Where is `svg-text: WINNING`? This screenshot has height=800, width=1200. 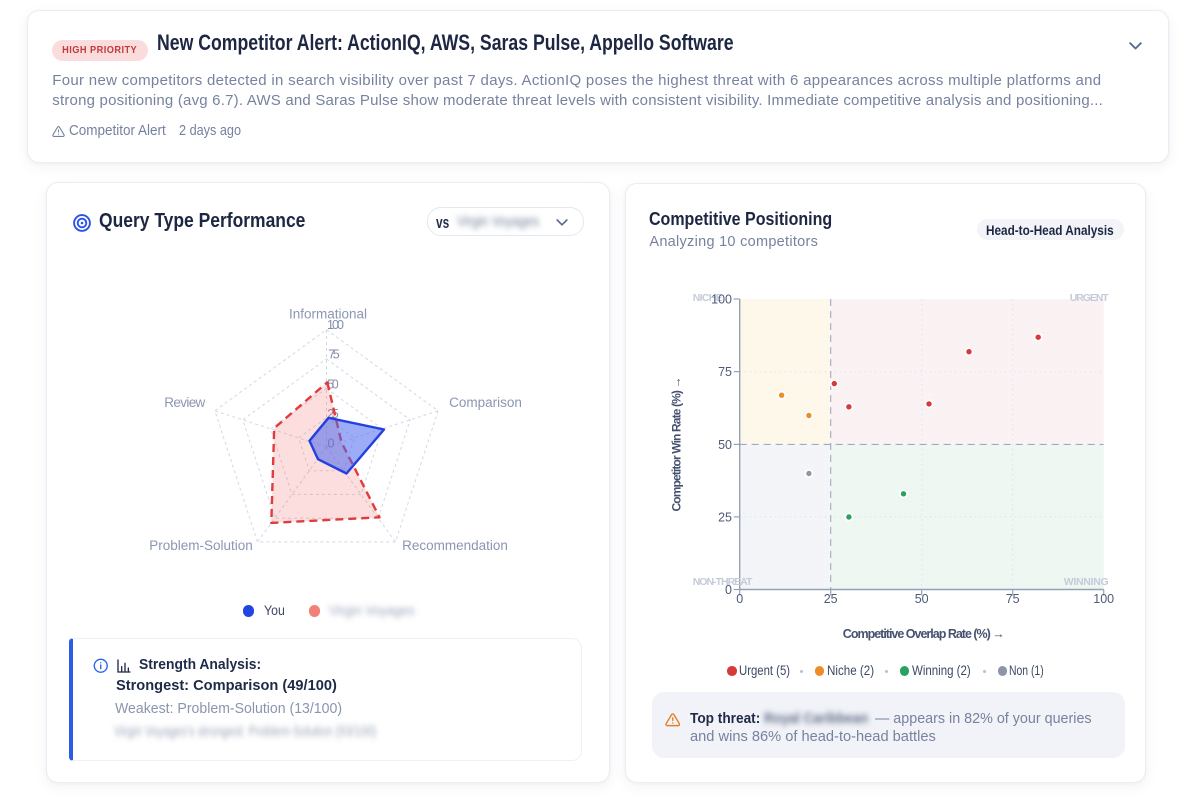
svg-text: WINNING is located at coordinates (1086, 582).